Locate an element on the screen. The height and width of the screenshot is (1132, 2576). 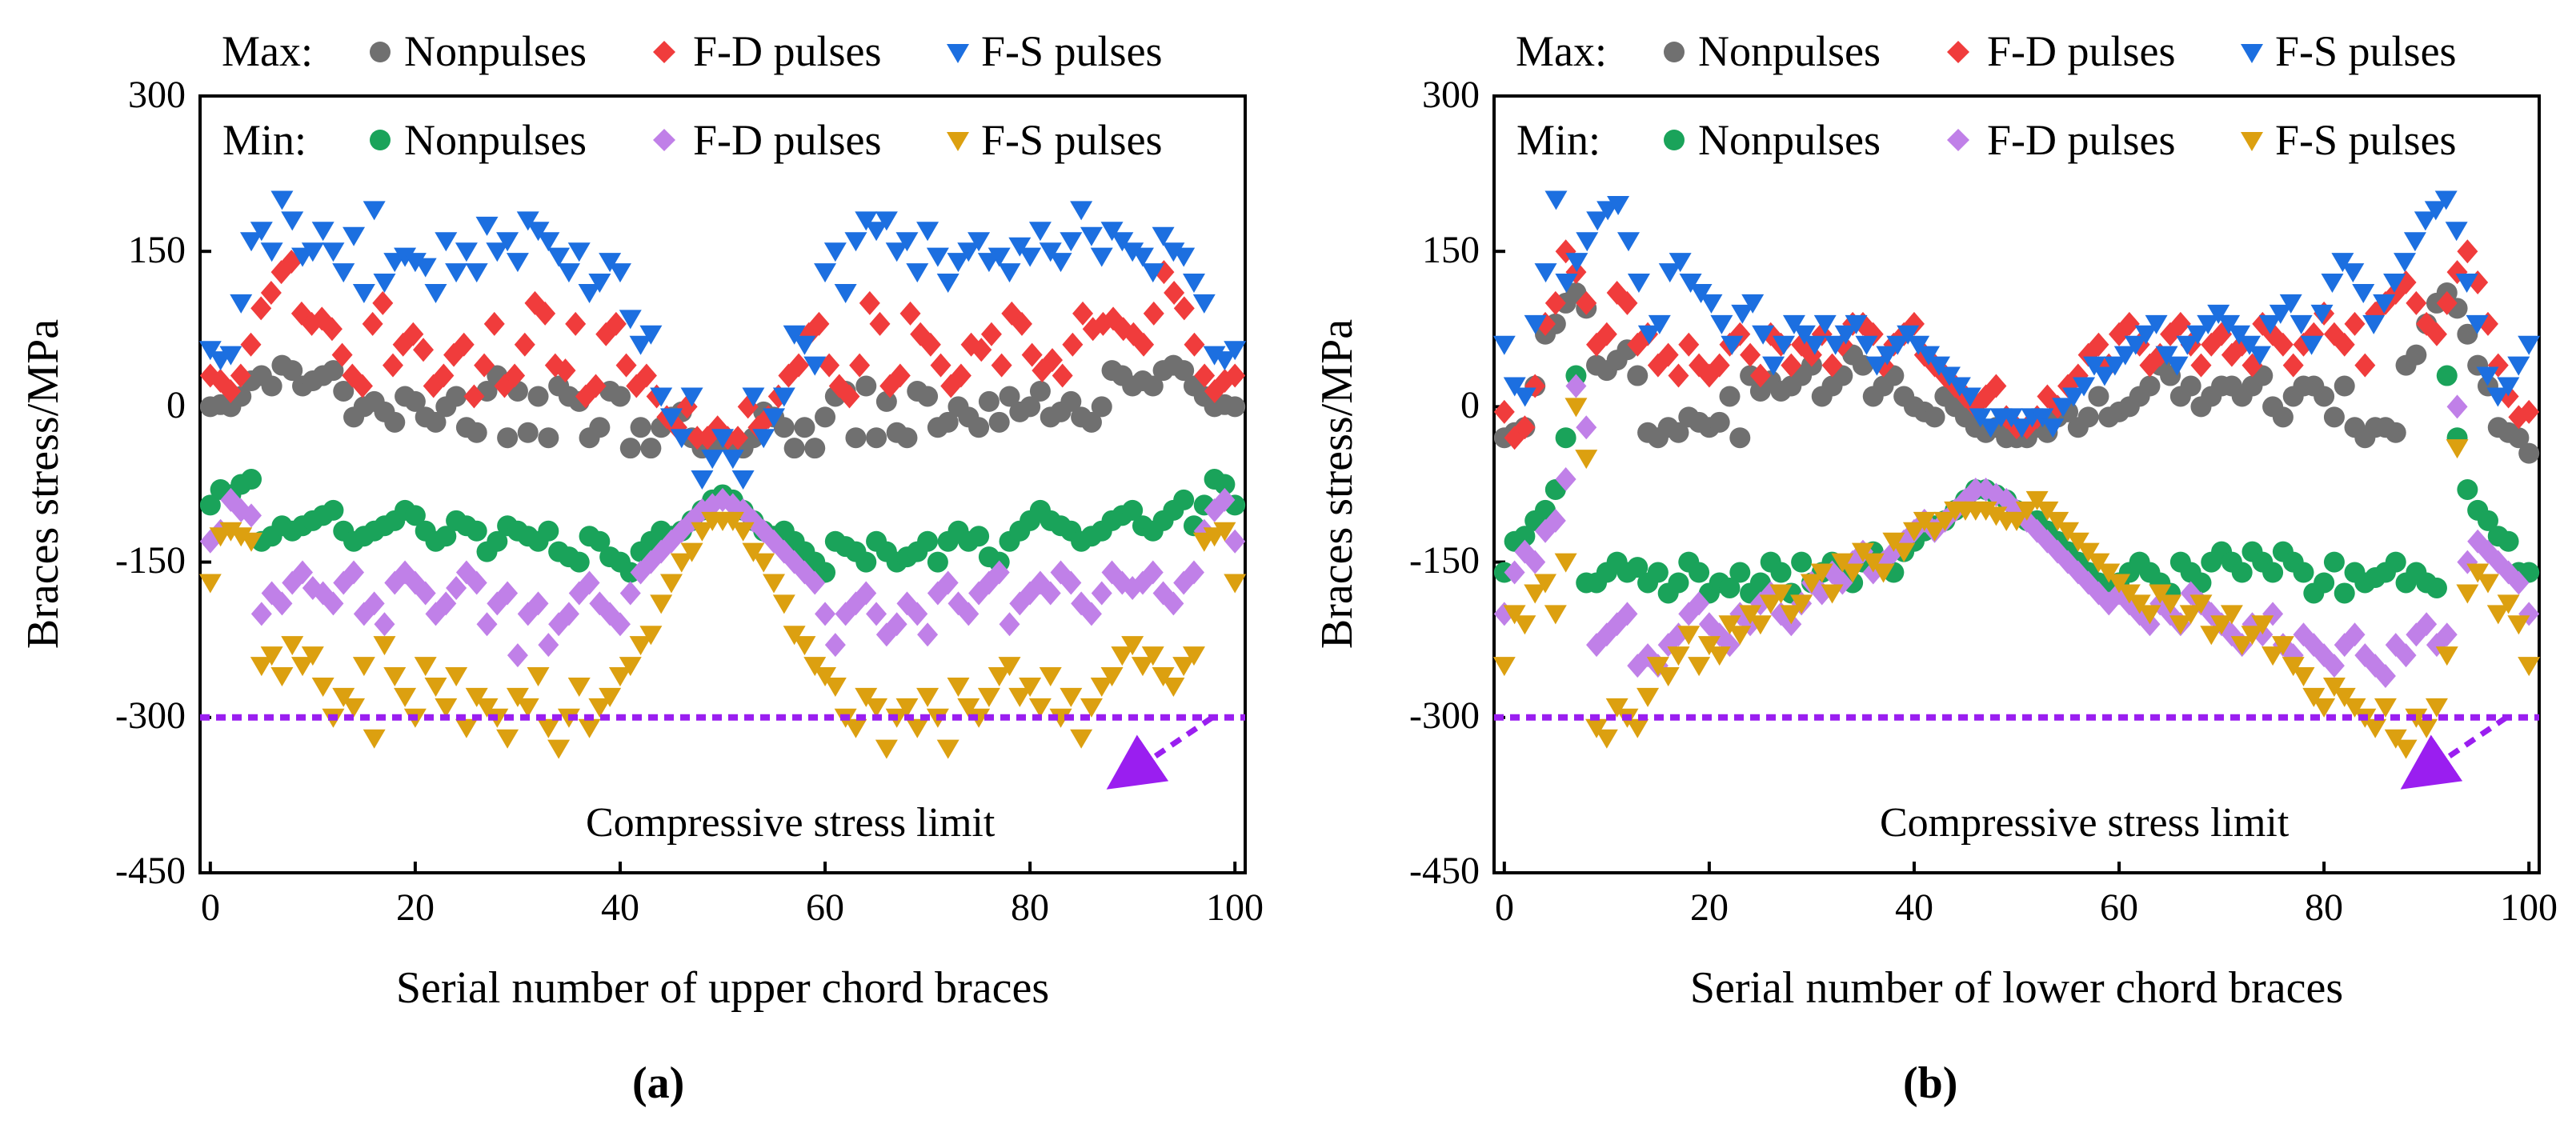
stress-limit-annotation: Compressive stress limit is located at coordinates (791, 823).